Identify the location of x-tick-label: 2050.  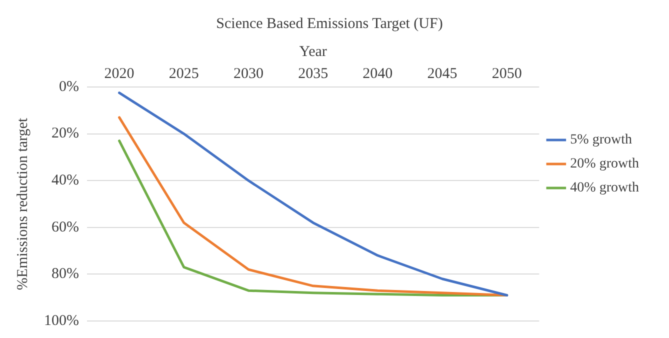
(507, 74).